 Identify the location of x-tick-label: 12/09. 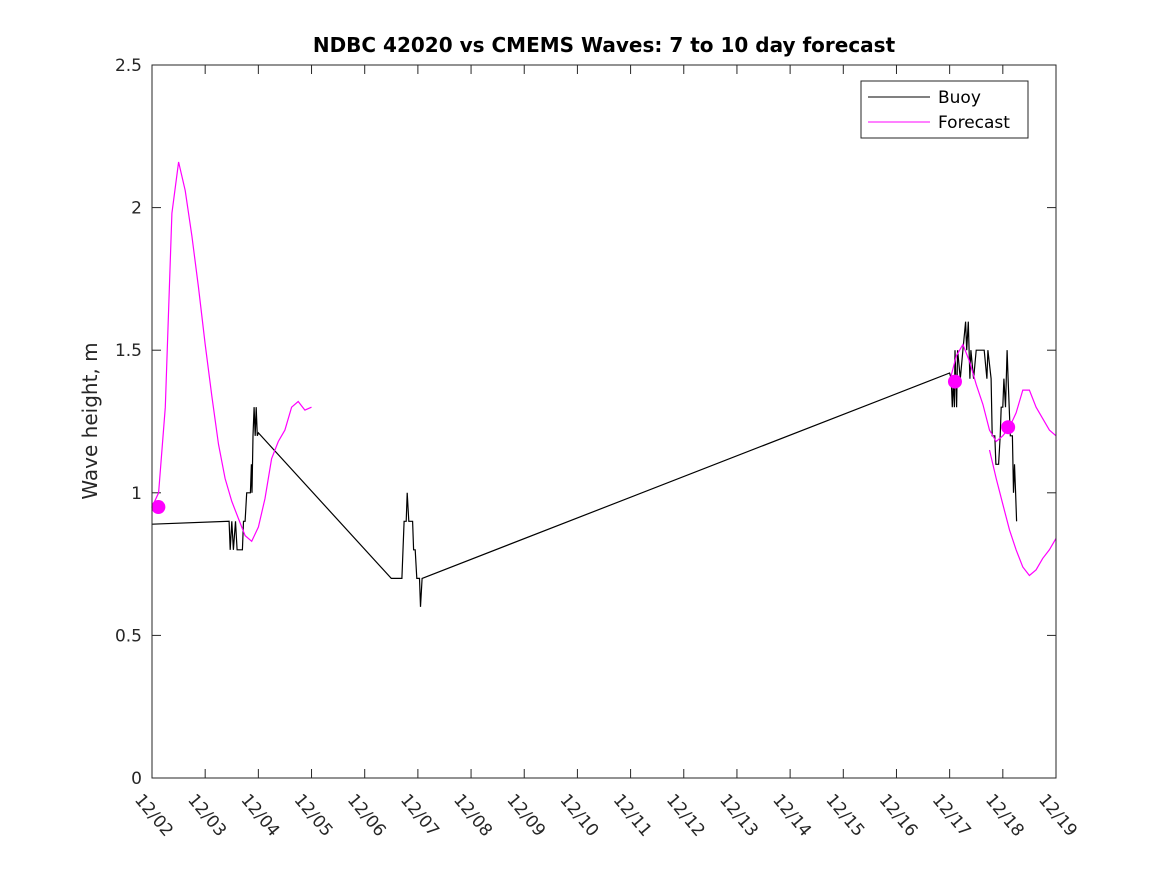
(525, 815).